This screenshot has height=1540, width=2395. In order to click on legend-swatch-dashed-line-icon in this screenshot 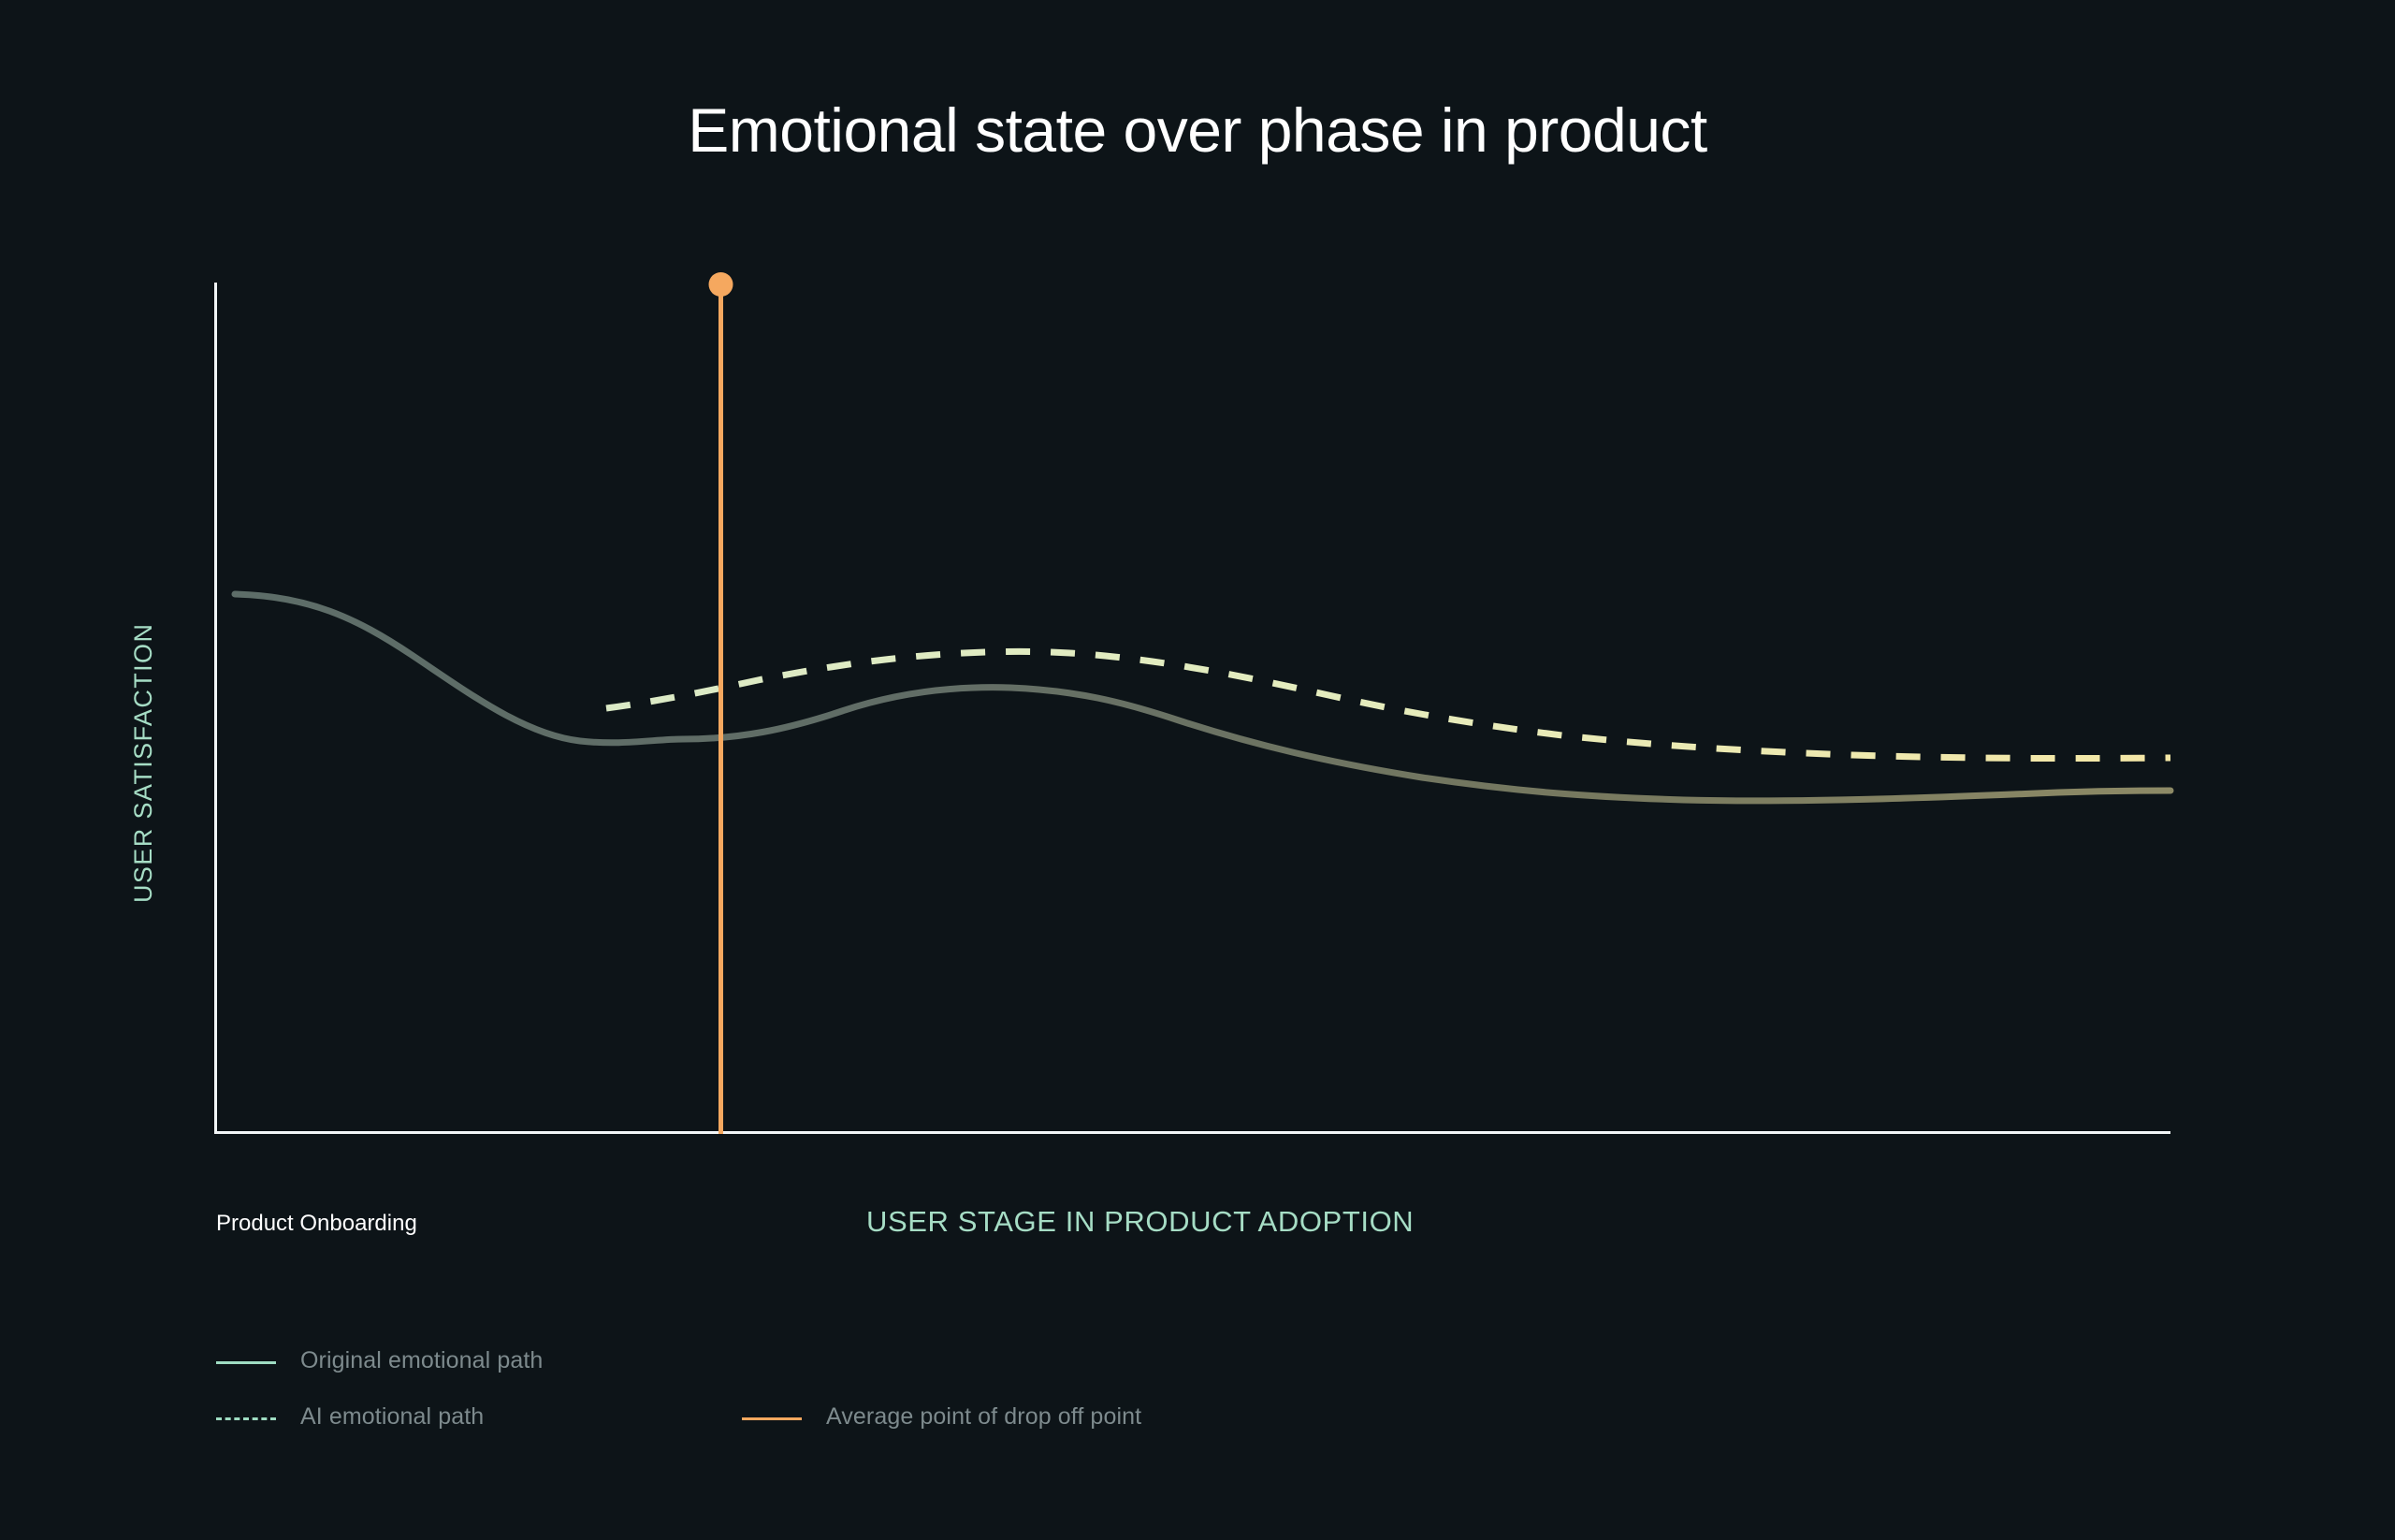, I will do `click(246, 1418)`.